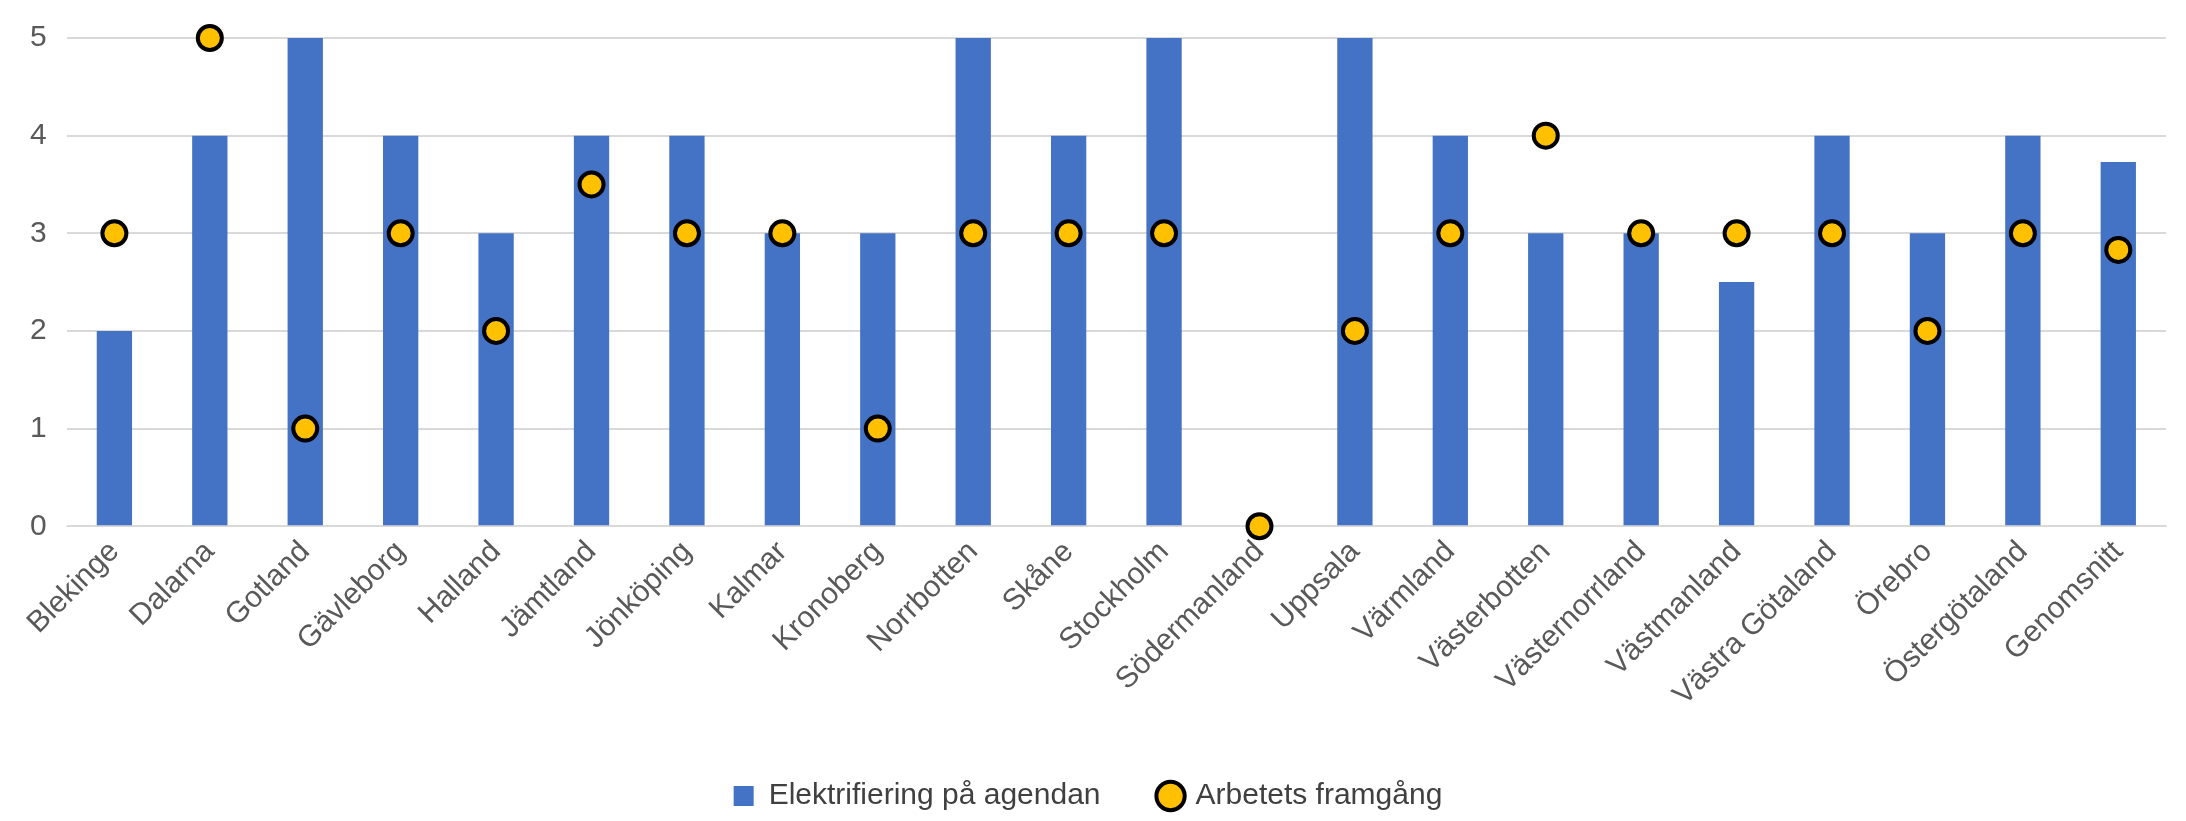 Image resolution: width=2186 pixels, height=821 pixels. Describe the element at coordinates (38, 524) in the screenshot. I see `y-tick-label: 0` at that location.